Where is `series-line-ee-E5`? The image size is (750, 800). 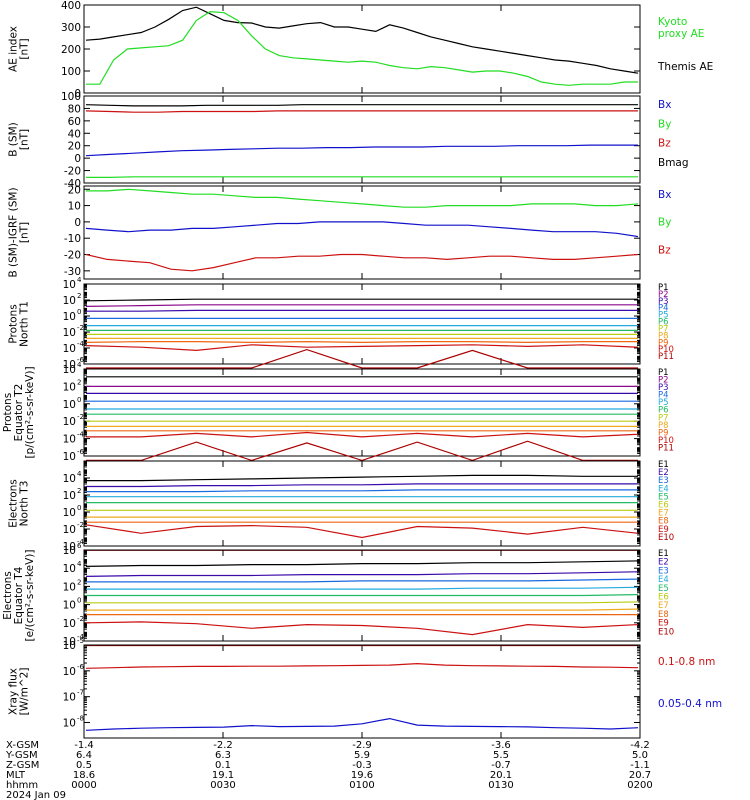
series-line-ee-E5 is located at coordinates (362, 595).